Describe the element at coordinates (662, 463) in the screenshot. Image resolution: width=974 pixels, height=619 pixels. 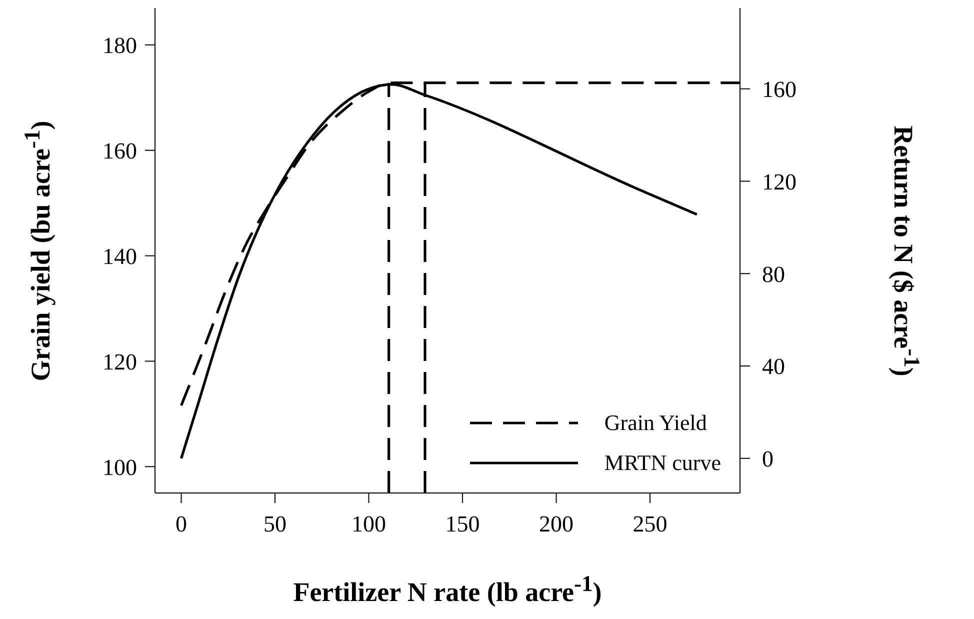
I see `legend-label: MRTN curve` at that location.